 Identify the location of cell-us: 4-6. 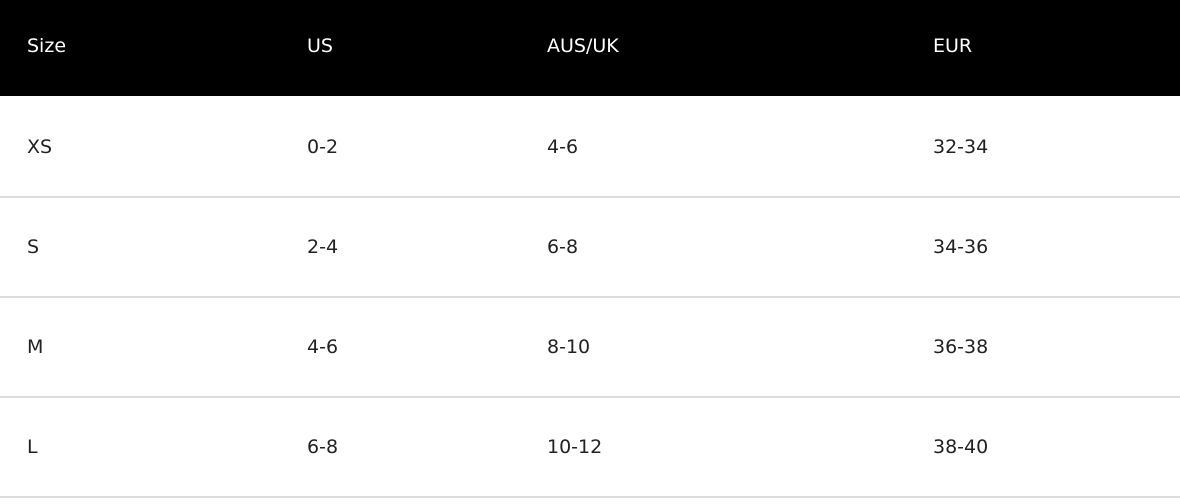
(323, 347).